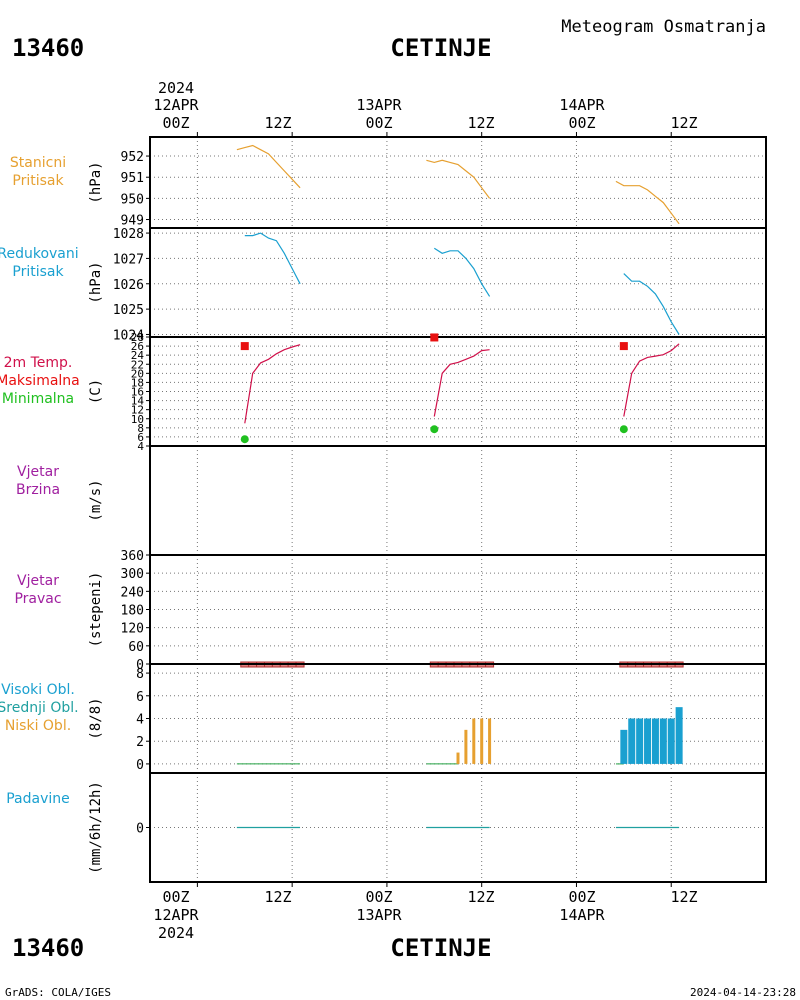 The image size is (800, 1000). I want to click on bottom-hour-12z-3: 12Z, so click(683, 897).